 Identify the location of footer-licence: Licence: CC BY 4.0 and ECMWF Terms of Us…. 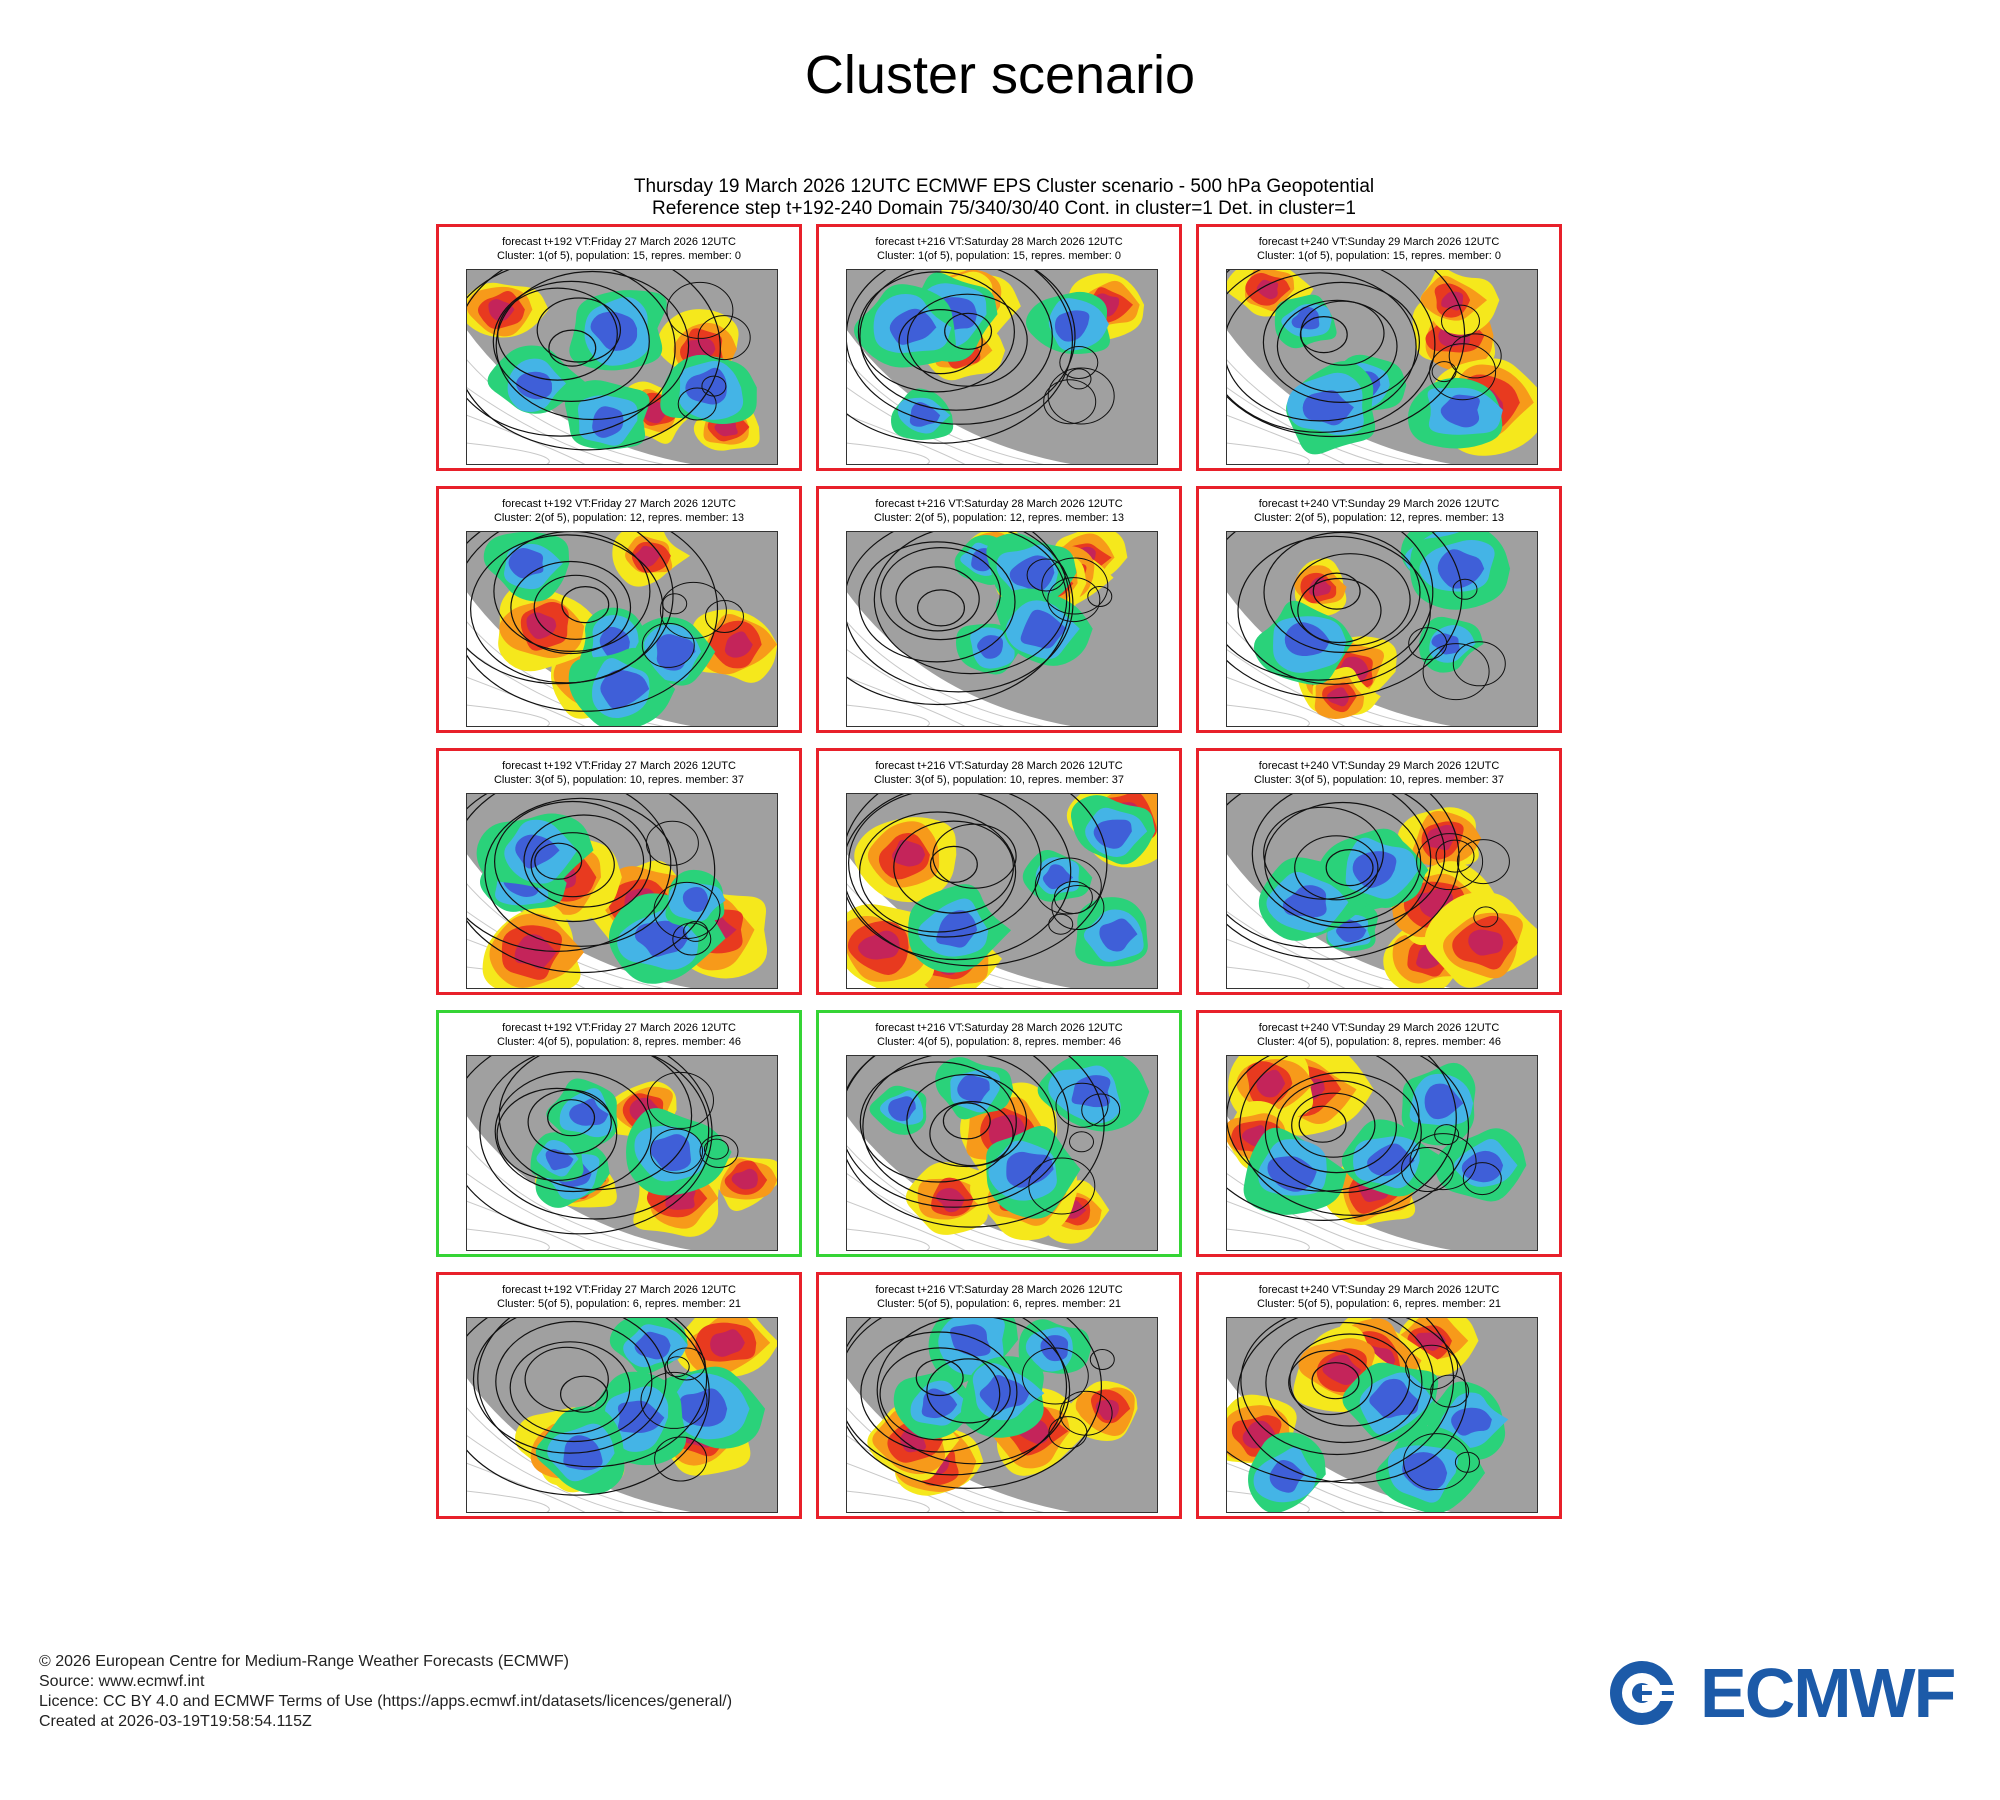
(386, 1701).